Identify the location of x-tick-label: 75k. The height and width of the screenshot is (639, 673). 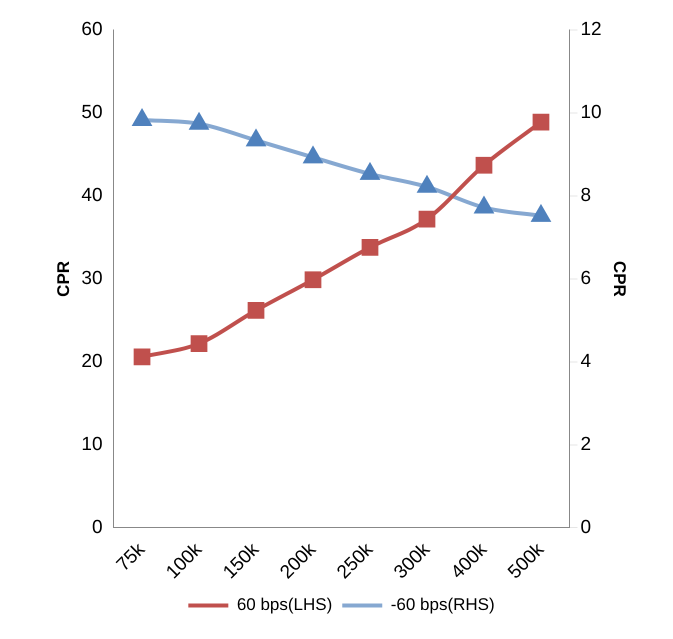
(131, 557).